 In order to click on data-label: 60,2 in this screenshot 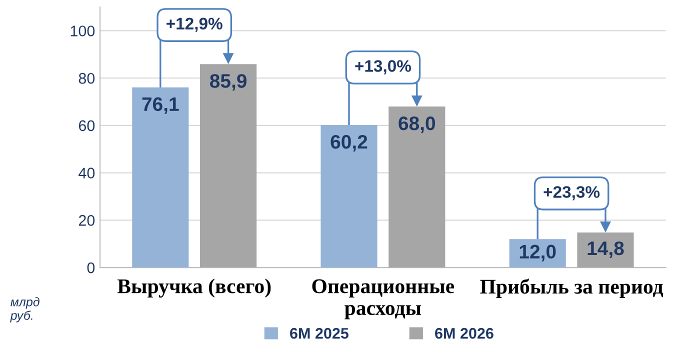, I will do `click(349, 143)`.